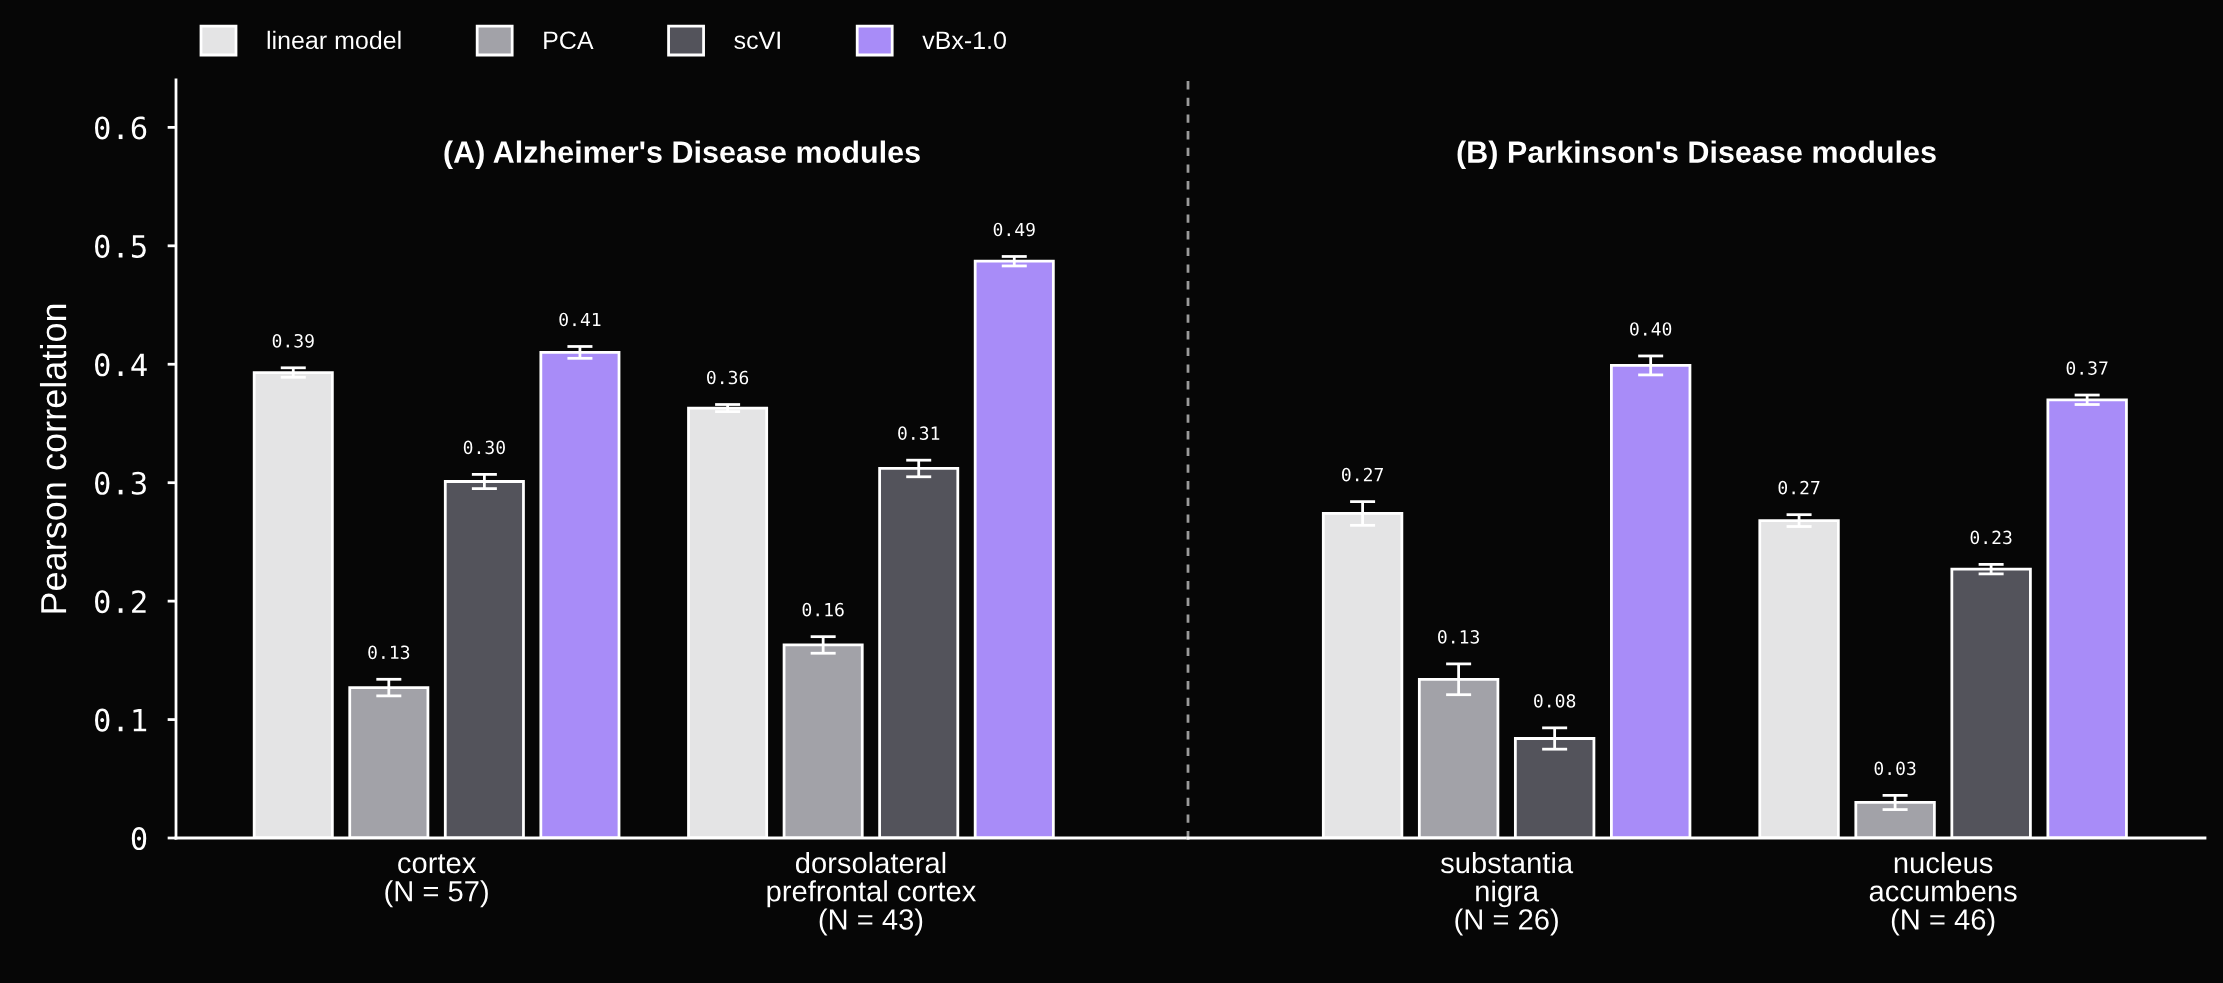  What do you see at coordinates (757, 40) in the screenshot?
I see `legend-label: scVI` at bounding box center [757, 40].